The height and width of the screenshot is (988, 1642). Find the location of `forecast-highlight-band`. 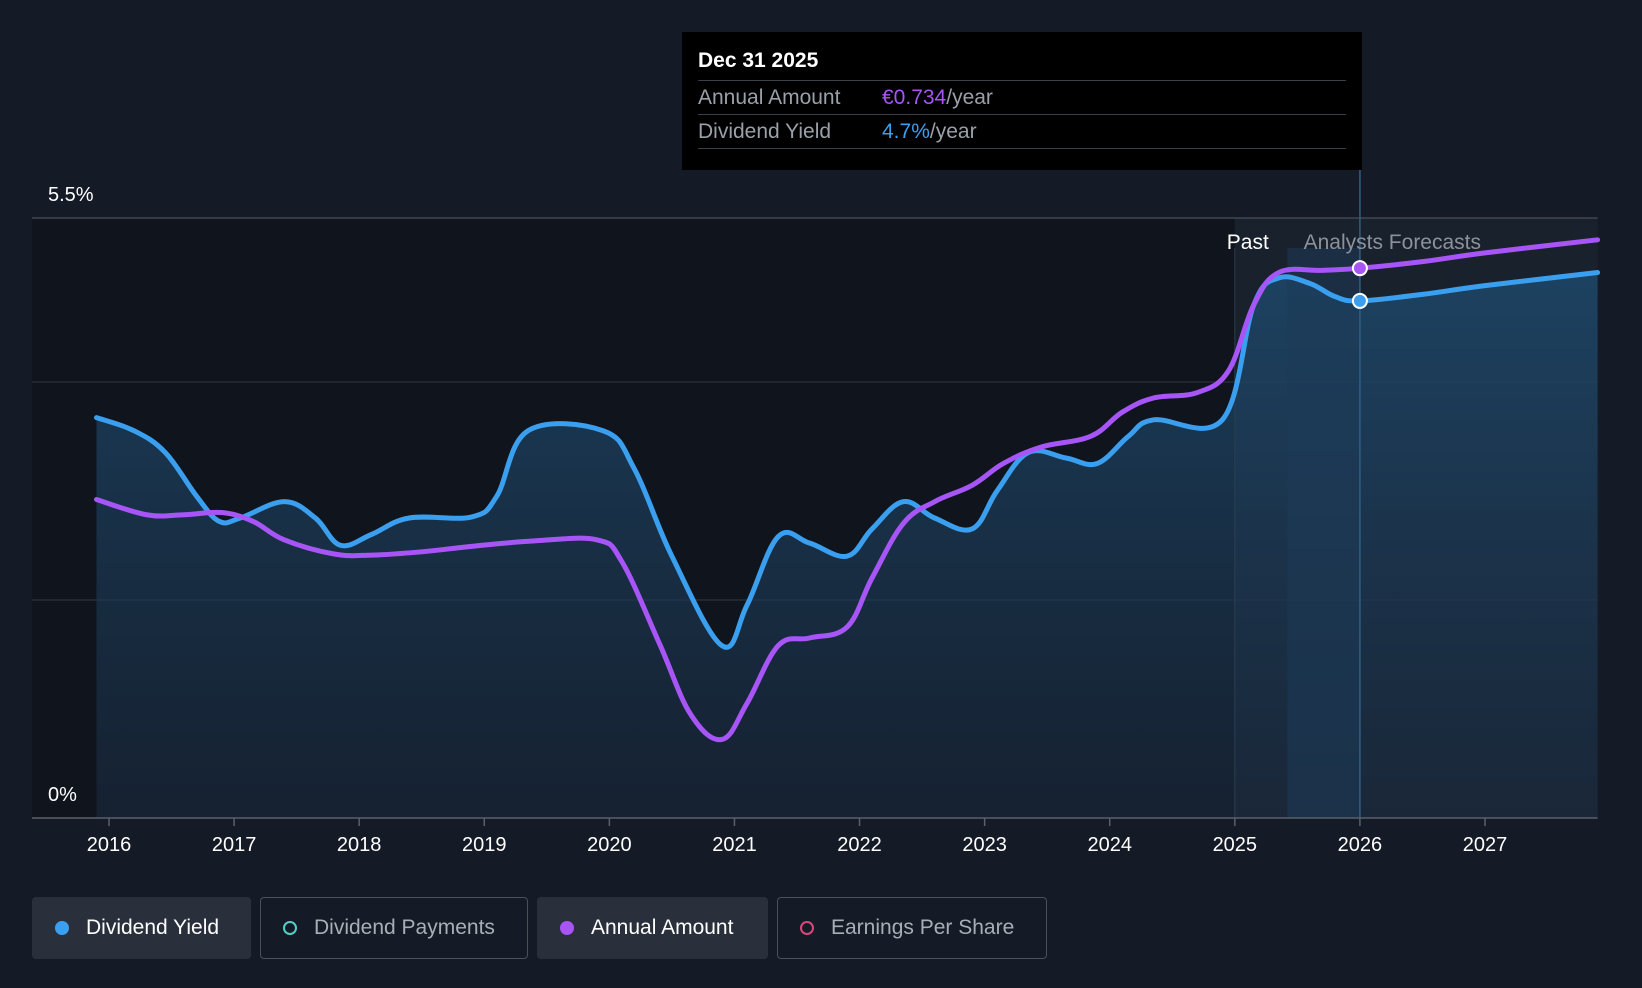

forecast-highlight-band is located at coordinates (1323, 533).